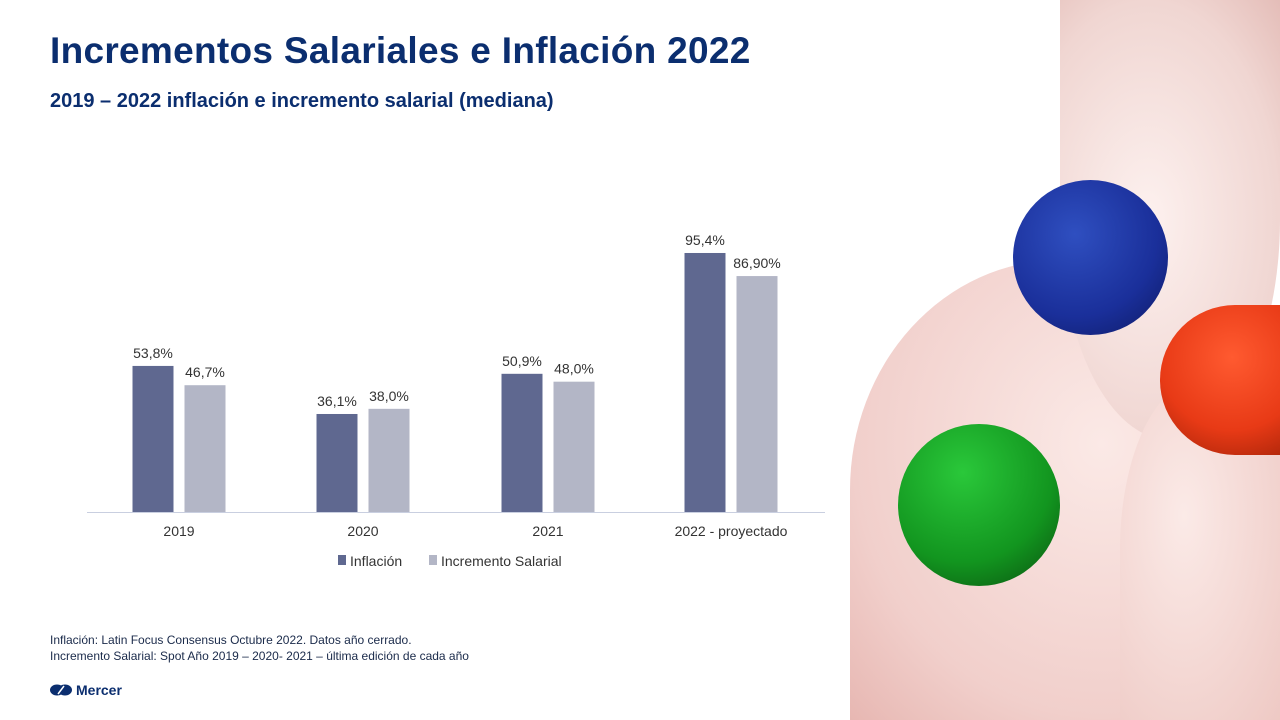 This screenshot has width=1280, height=720. Describe the element at coordinates (61, 690) in the screenshot. I see `mercer-logo-icon` at that location.